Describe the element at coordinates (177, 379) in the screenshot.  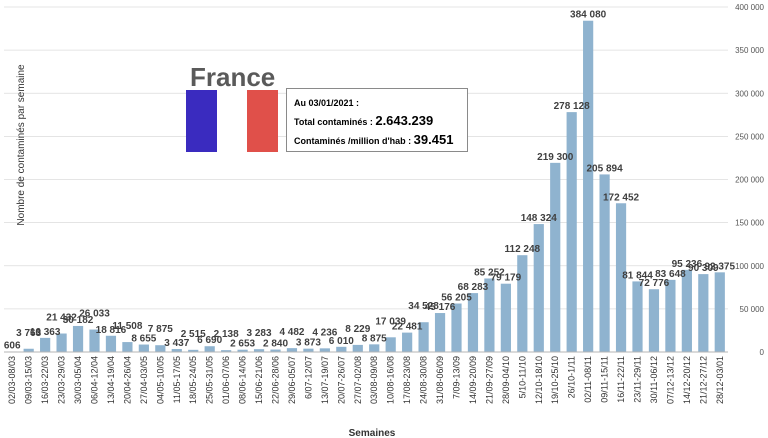
I see `x-tick-label: 11/05-17/05` at that location.